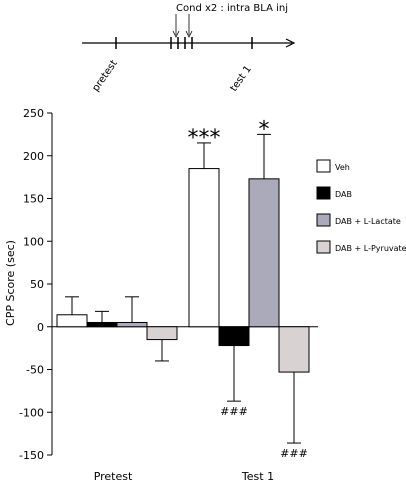 The width and height of the screenshot is (406, 483). What do you see at coordinates (189, 34) in the screenshot?
I see `cond-arrow-2-head` at bounding box center [189, 34].